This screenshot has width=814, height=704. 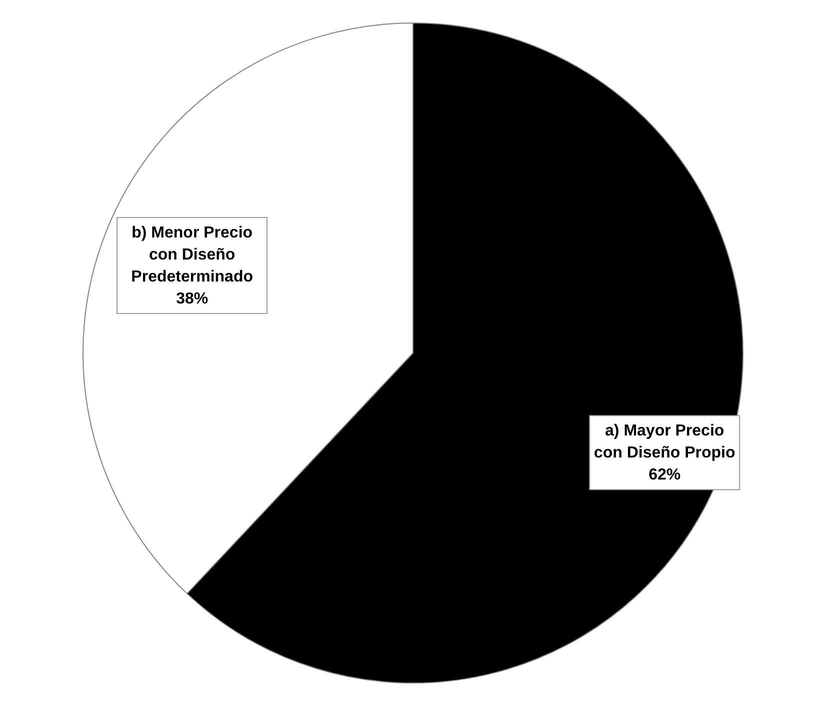 I want to click on data-label: 38%, so click(x=192, y=299).